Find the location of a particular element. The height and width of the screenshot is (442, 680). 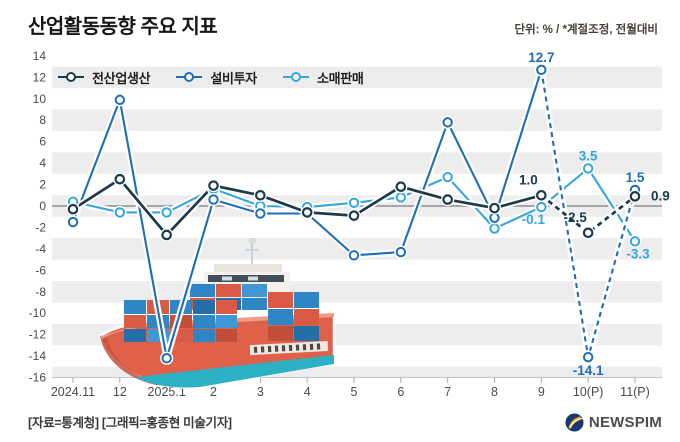

x-axis-label: 2024.11 is located at coordinates (73, 392).